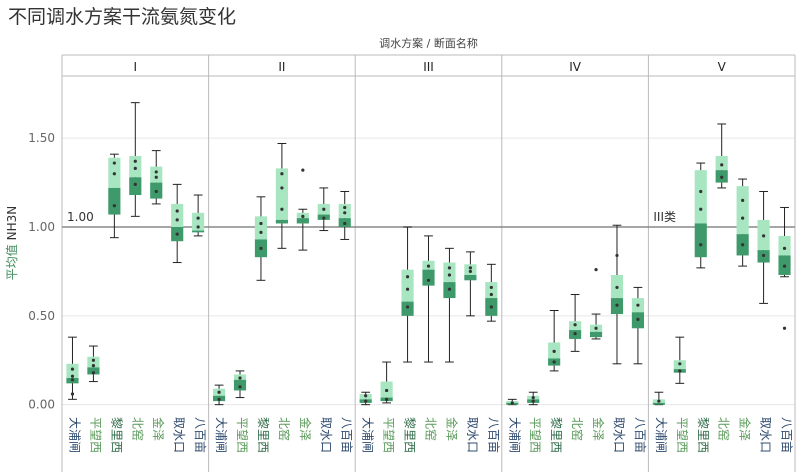 Image resolution: width=797 pixels, height=472 pixels. Describe the element at coordinates (41, 405) in the screenshot. I see `y-tick-label: 0.00` at that location.